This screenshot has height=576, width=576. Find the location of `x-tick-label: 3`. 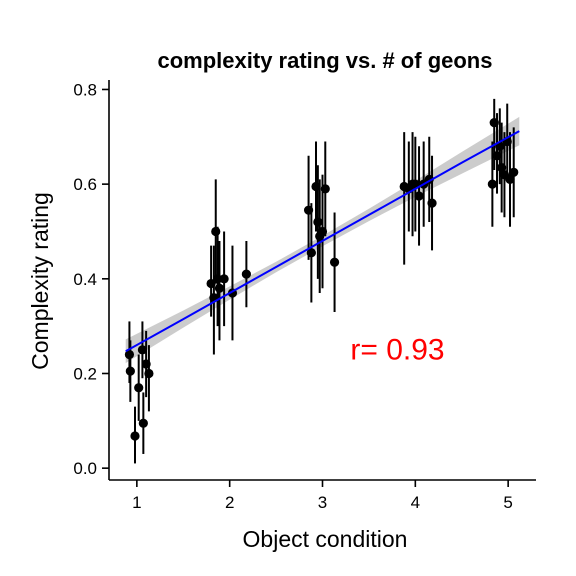

x-tick-label: 3 is located at coordinates (322, 502).